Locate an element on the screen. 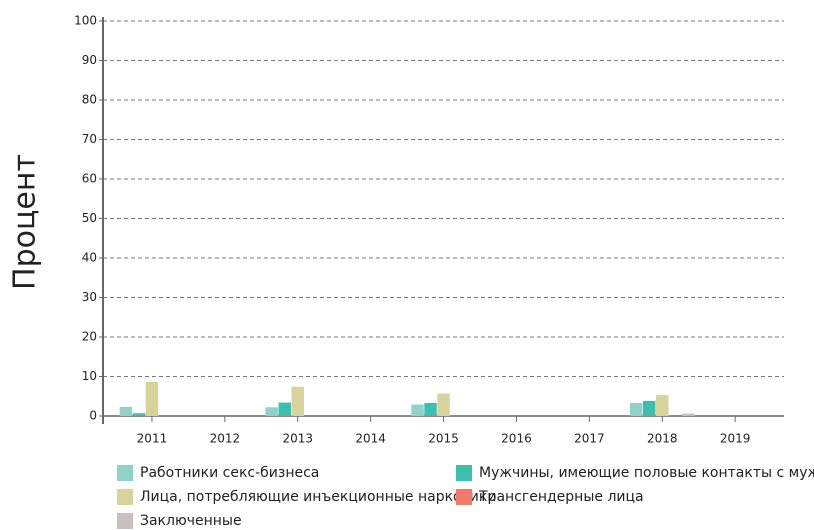 Image resolution: width=814 pixels, height=530 pixels. y-axis-label: Процент is located at coordinates (25, 222).